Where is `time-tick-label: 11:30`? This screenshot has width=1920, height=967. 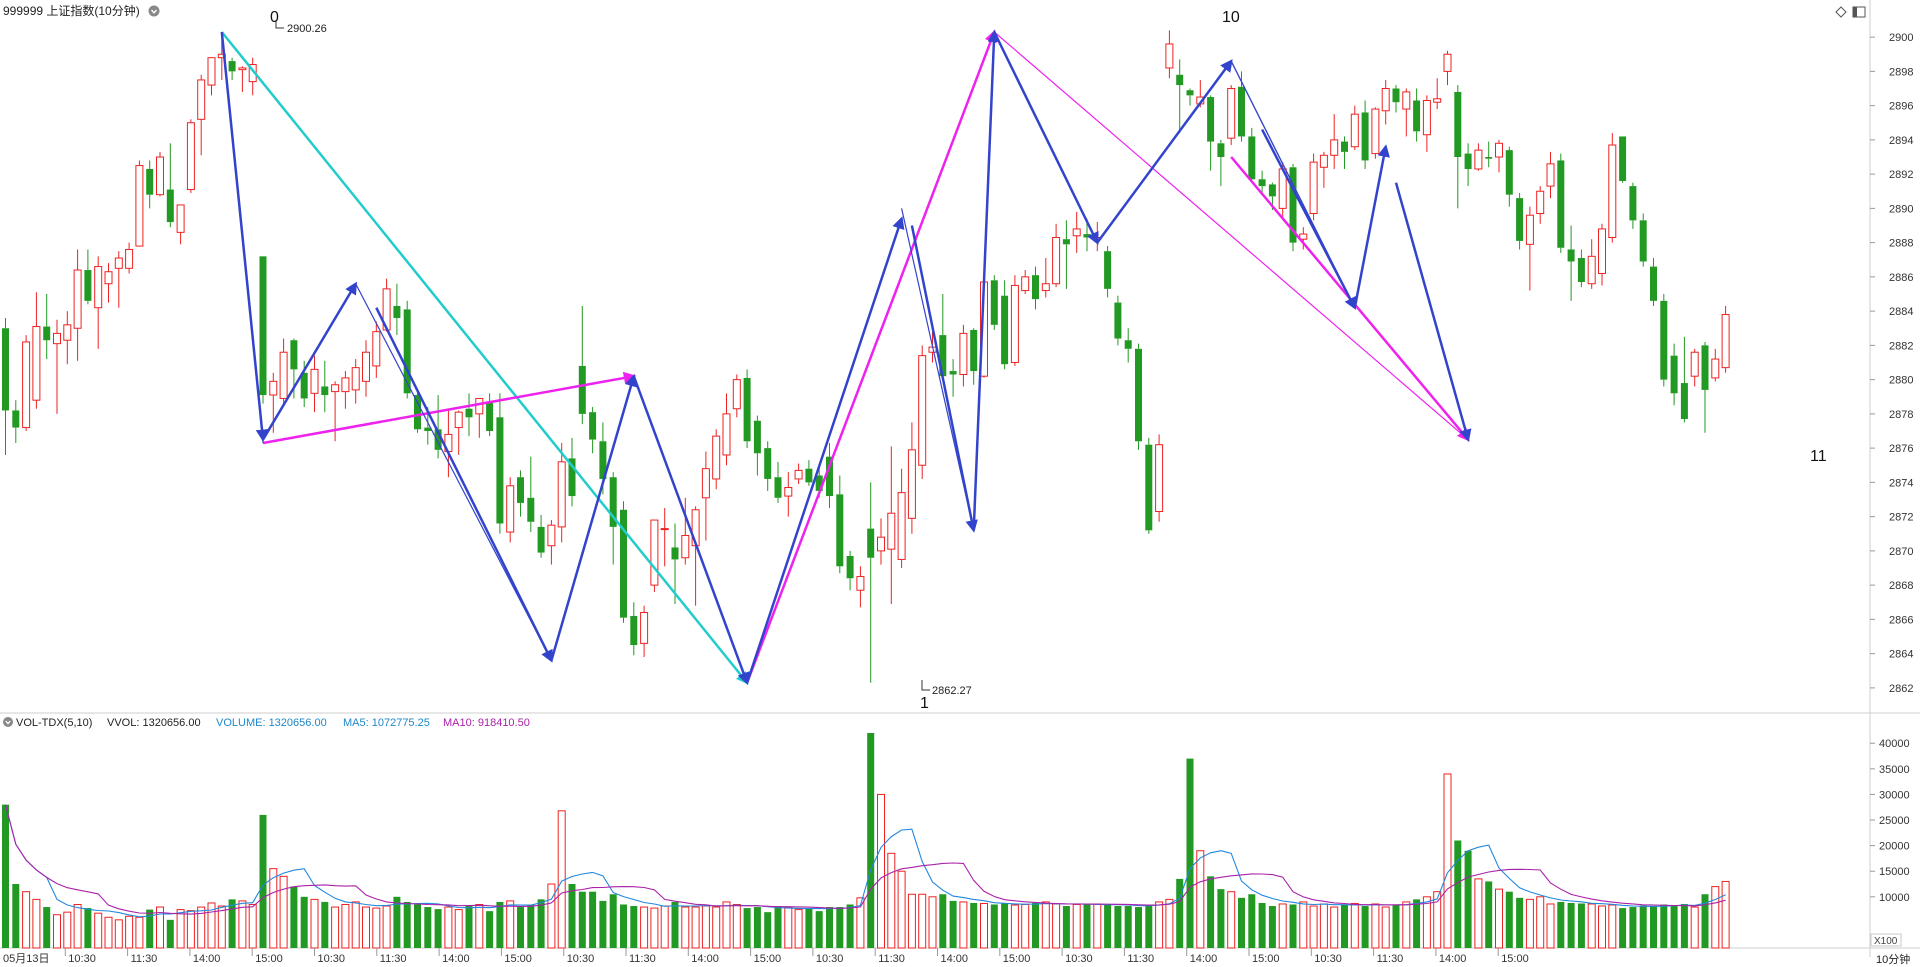 time-tick-label: 11:30 is located at coordinates (1140, 959).